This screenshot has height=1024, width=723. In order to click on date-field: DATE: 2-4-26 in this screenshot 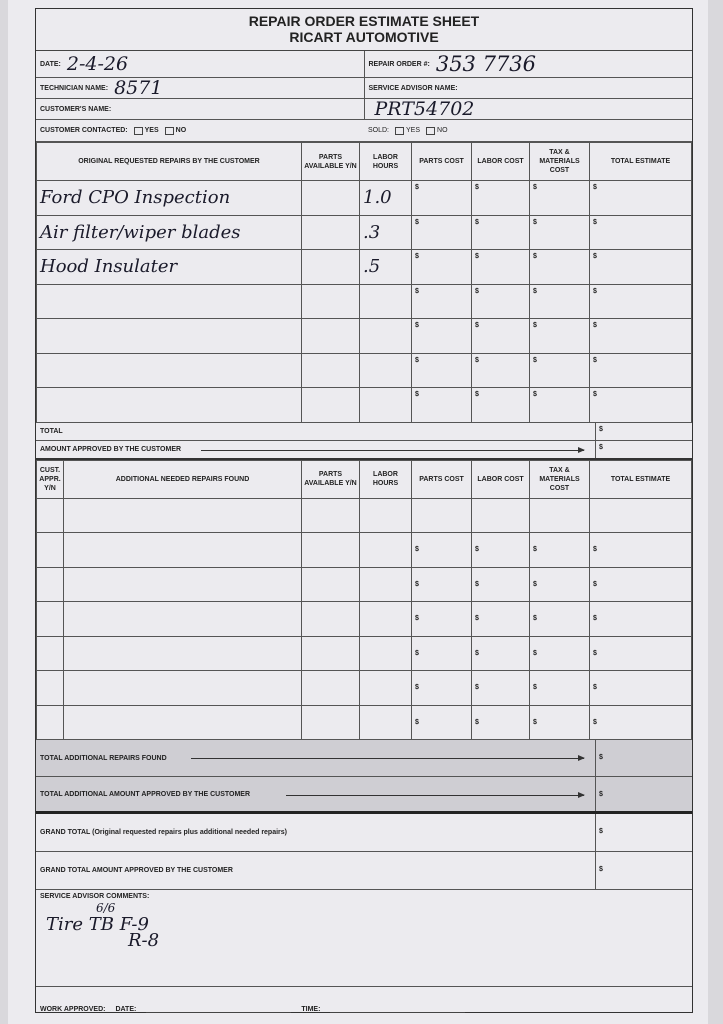, I will do `click(200, 64)`.